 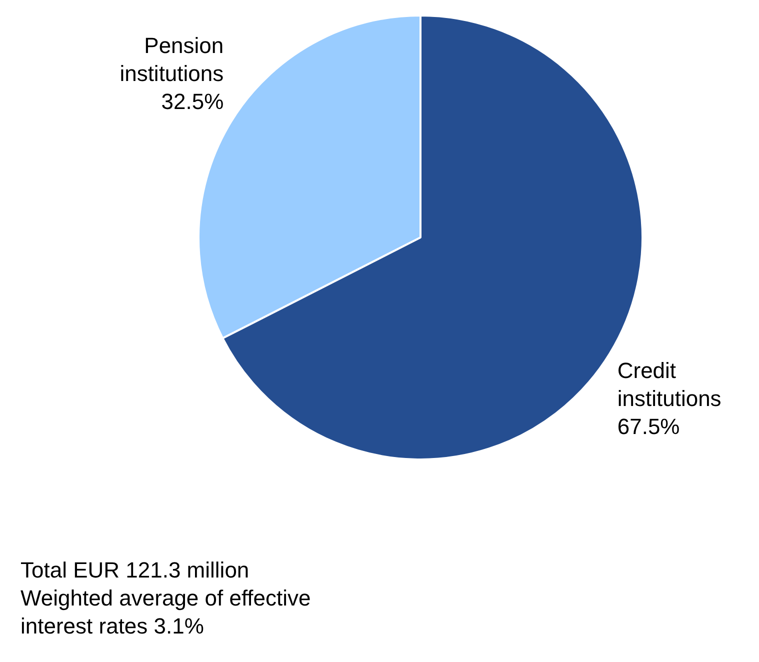 What do you see at coordinates (192, 101) in the screenshot?
I see `data-label: 32.5%` at bounding box center [192, 101].